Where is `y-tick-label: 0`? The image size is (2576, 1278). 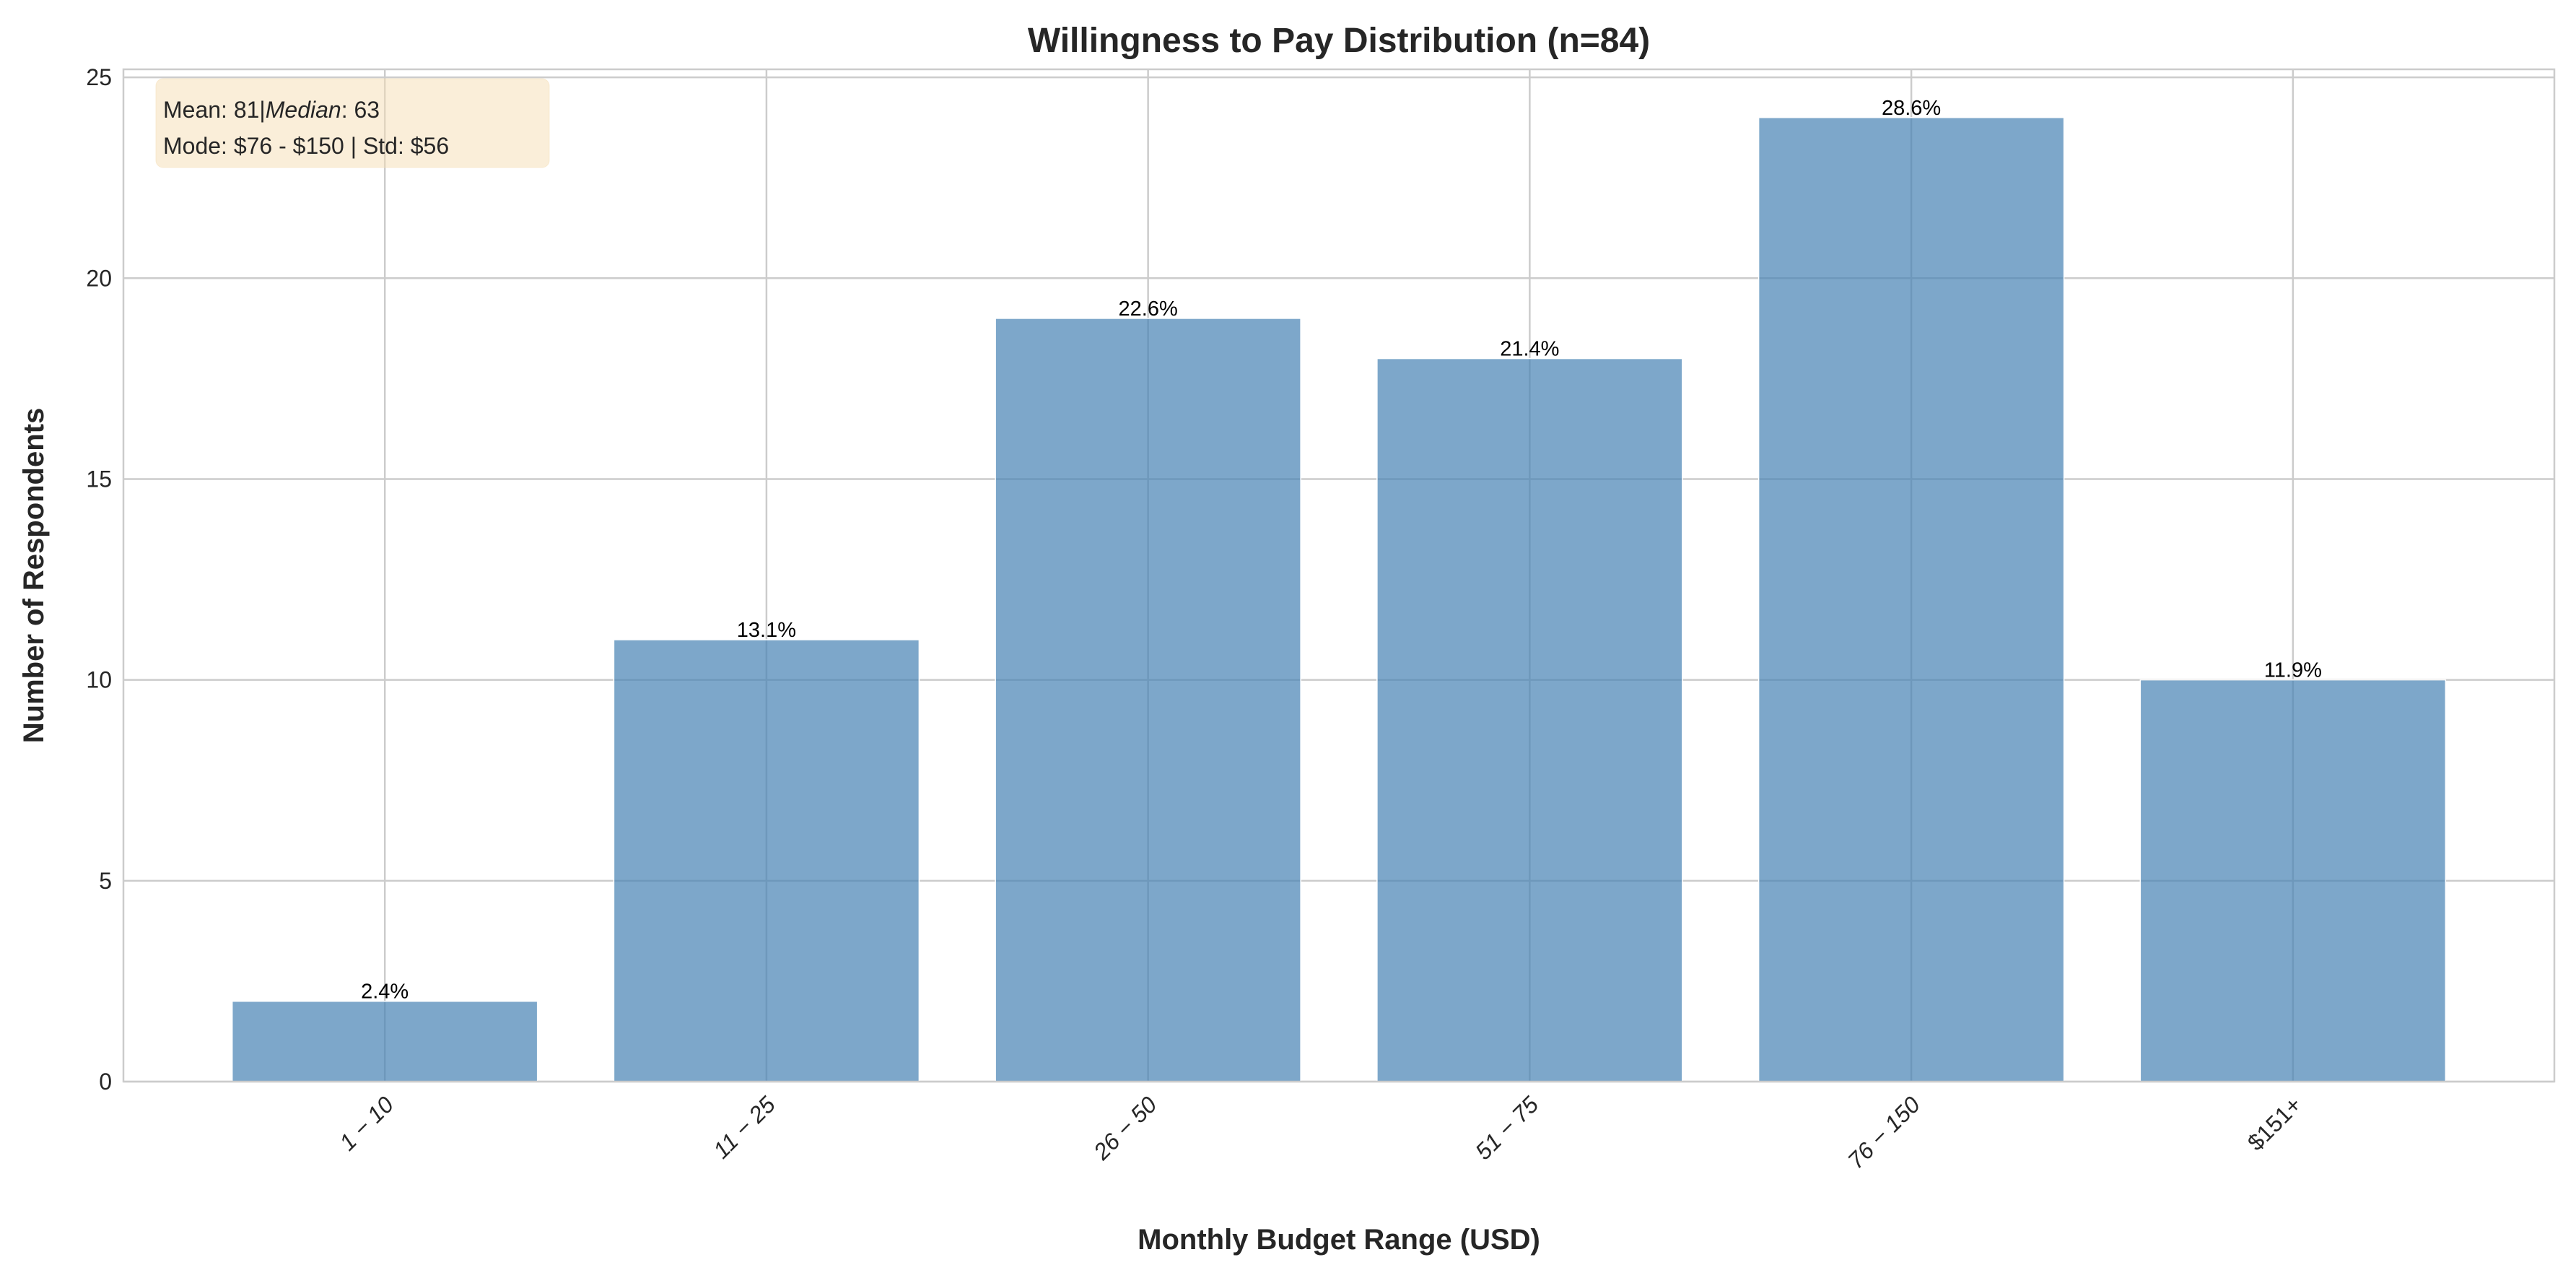 y-tick-label: 0 is located at coordinates (105, 1082).